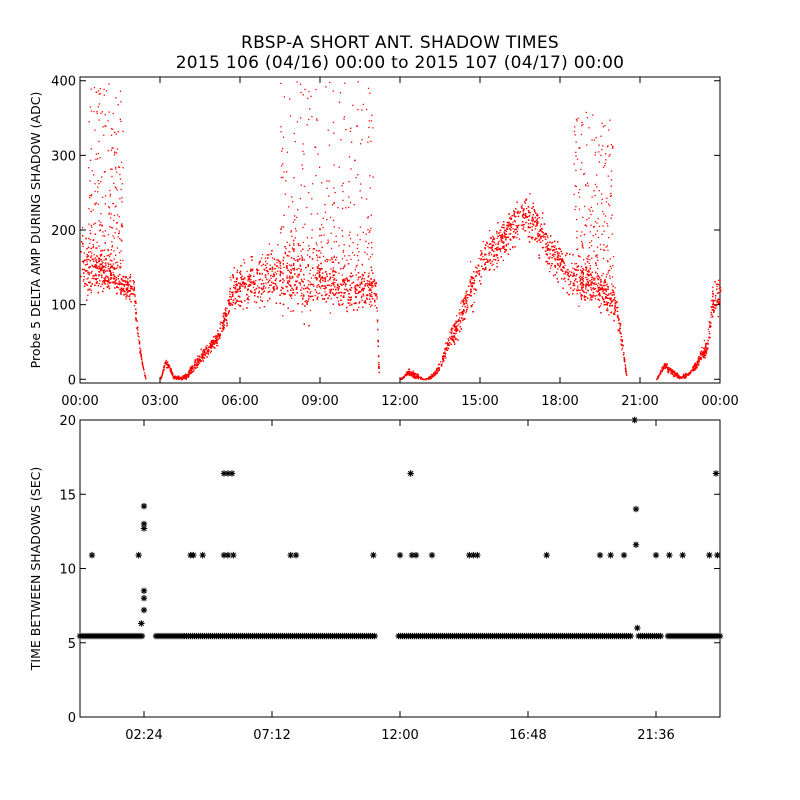  I want to click on x-tick-label: 09:00, so click(319, 401).